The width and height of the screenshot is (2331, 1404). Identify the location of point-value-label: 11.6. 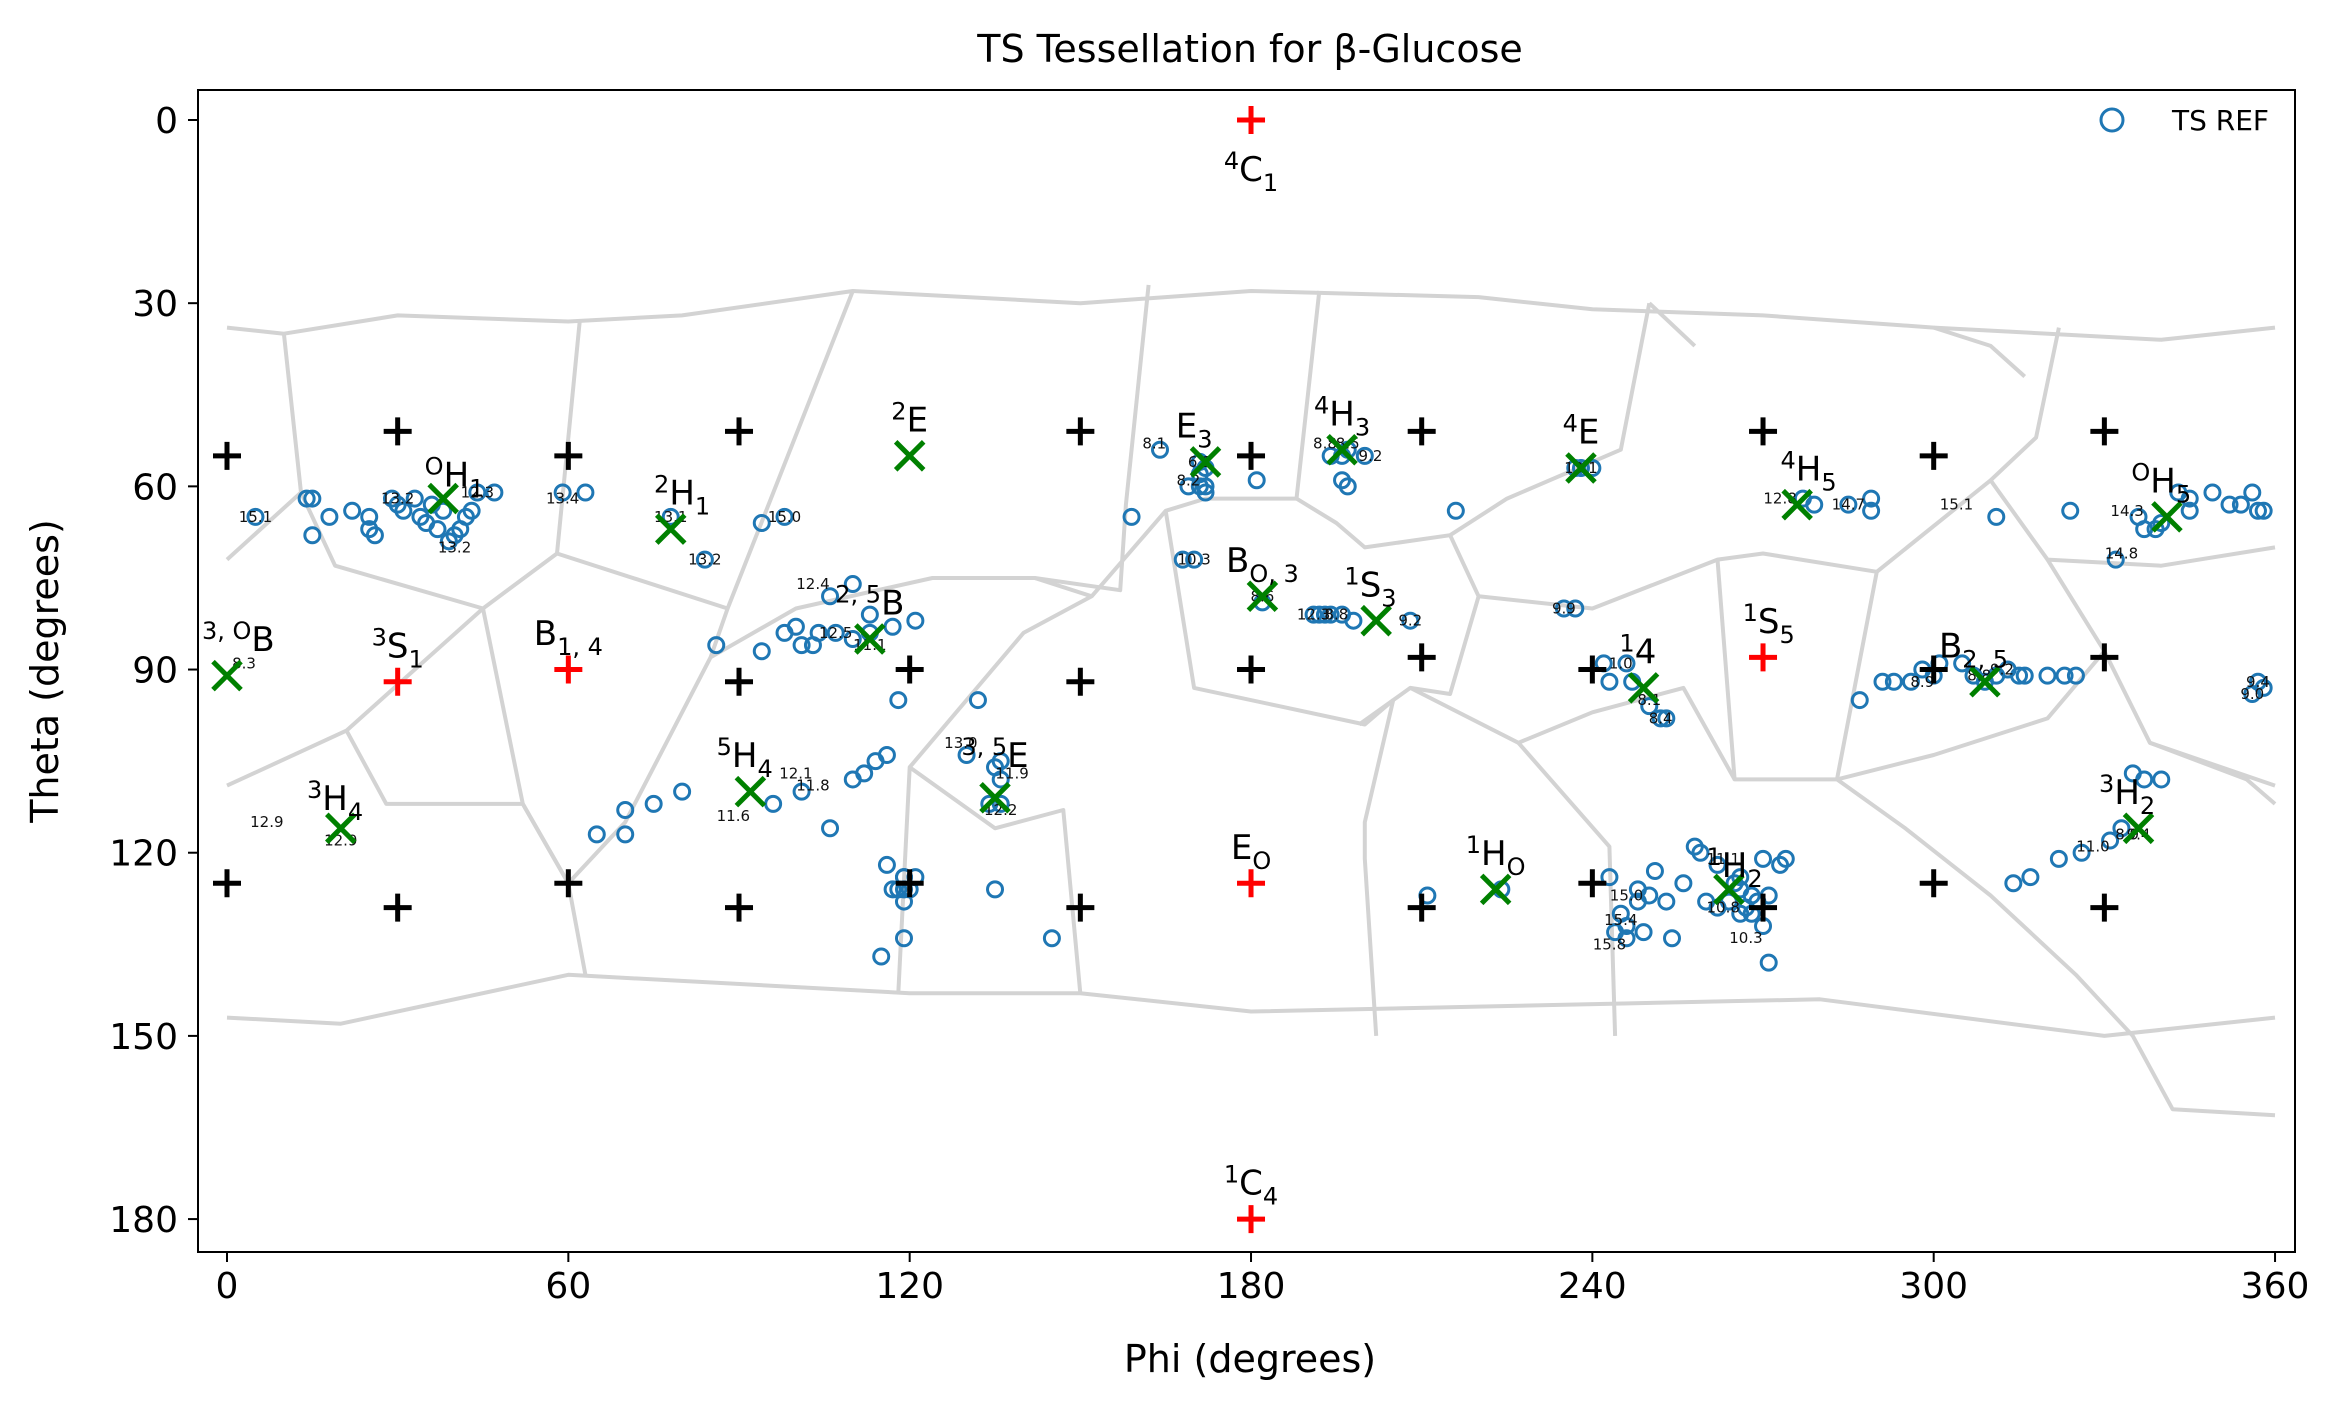
(733, 816).